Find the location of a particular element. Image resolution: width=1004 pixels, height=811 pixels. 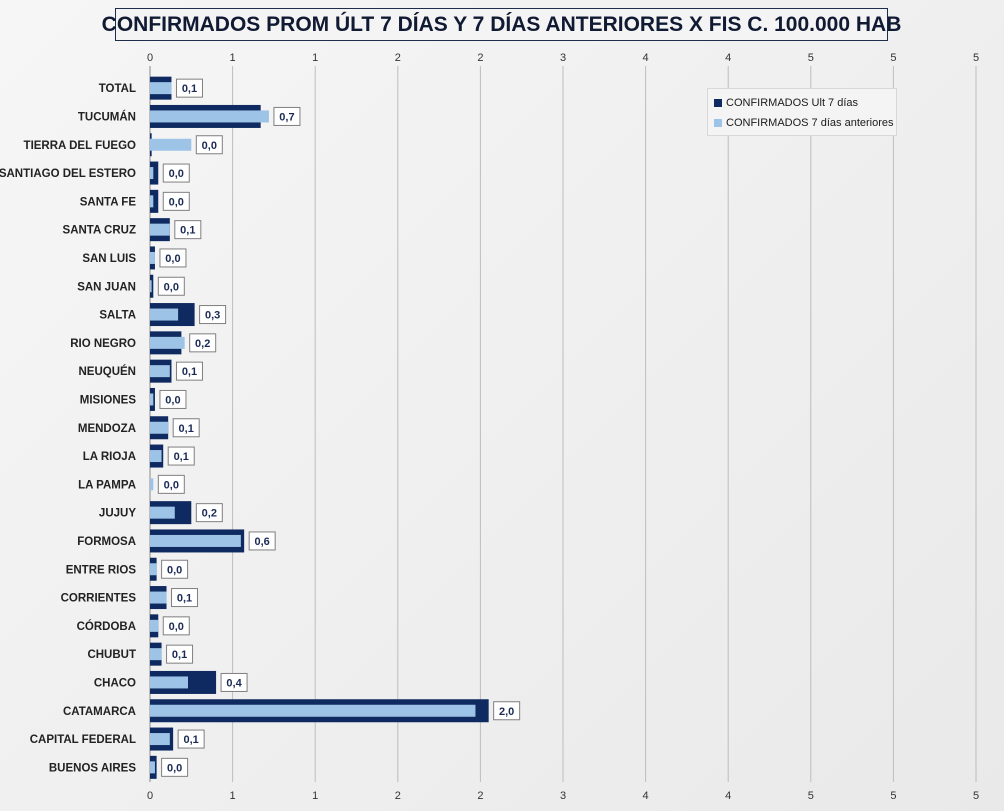

category-label: BUENOS AIRES is located at coordinates (92, 768).